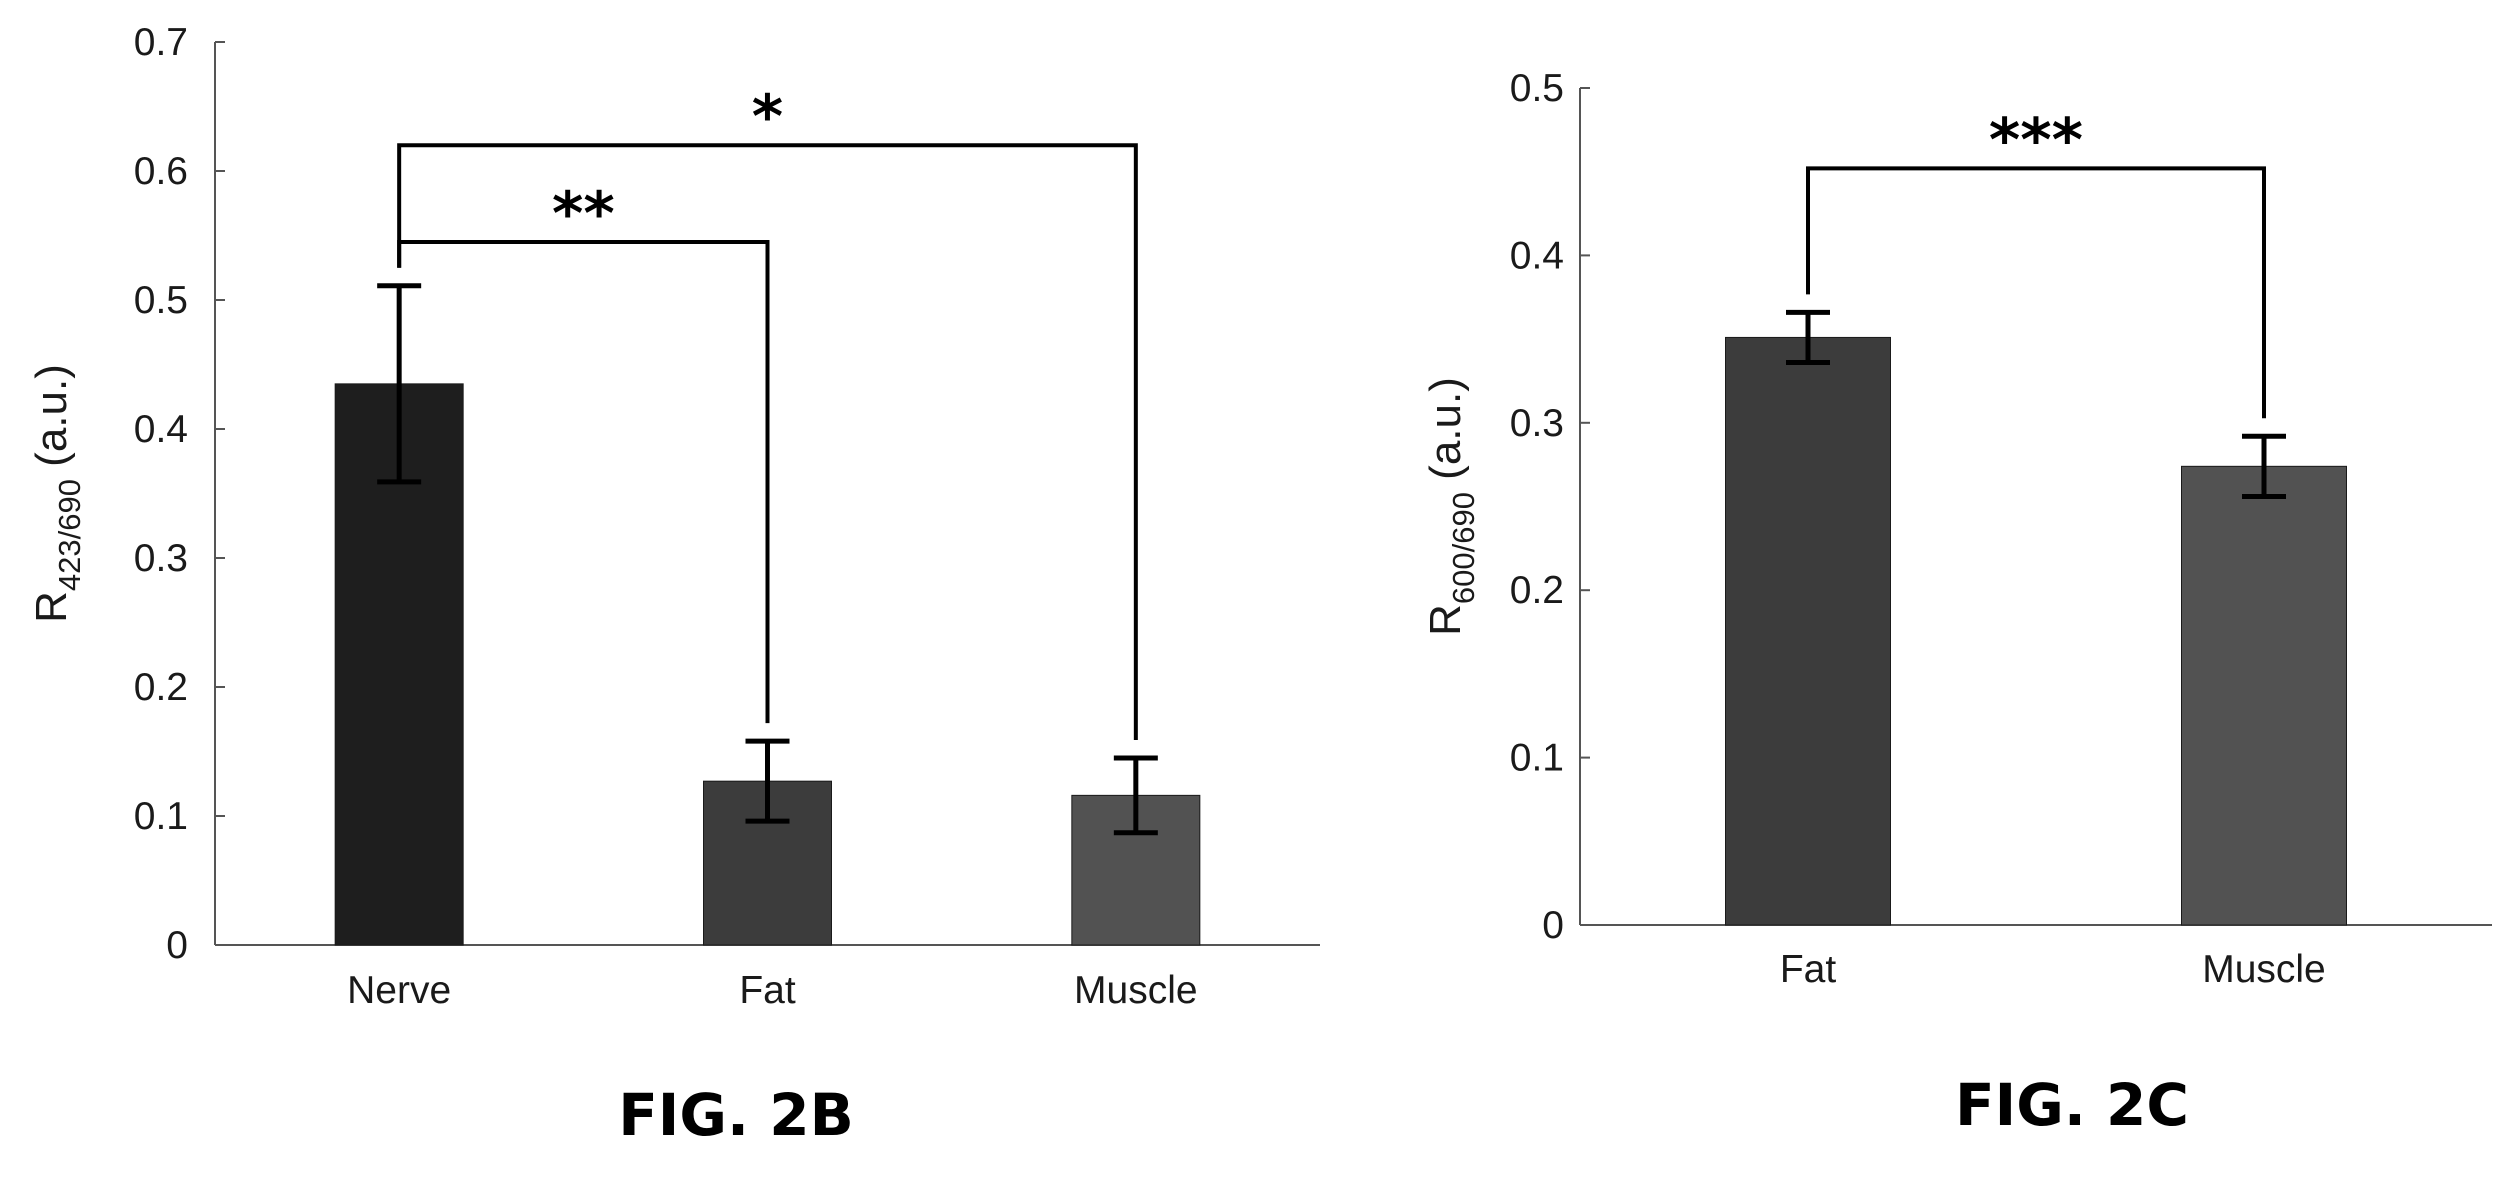 The height and width of the screenshot is (1177, 2514). What do you see at coordinates (2264, 695) in the screenshot?
I see `bar-muscle` at bounding box center [2264, 695].